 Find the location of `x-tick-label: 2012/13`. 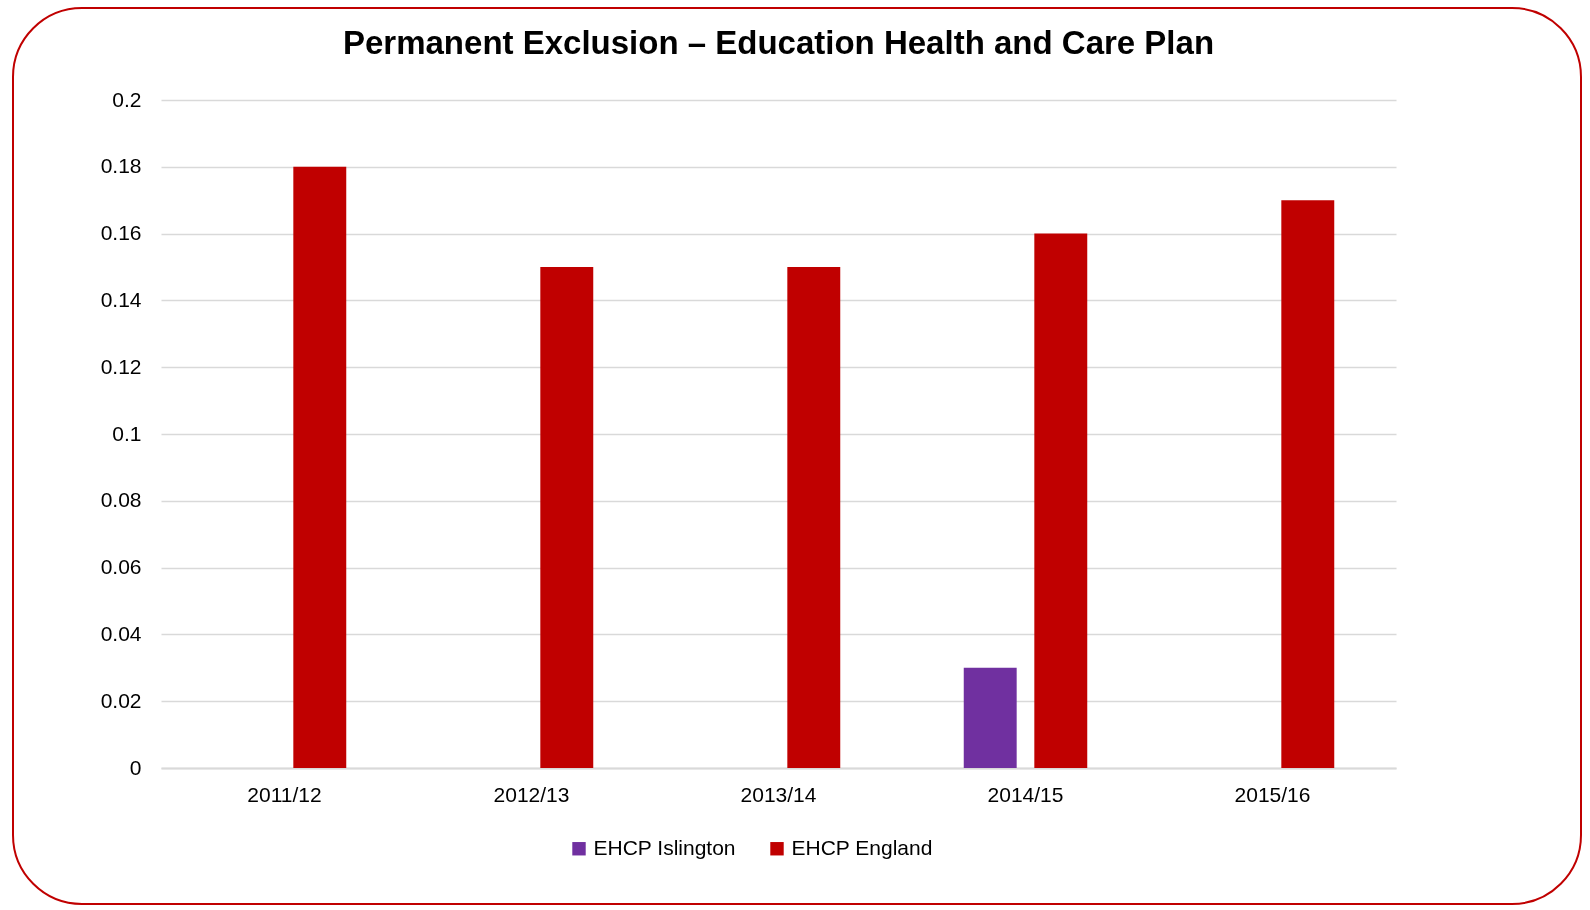

x-tick-label: 2012/13 is located at coordinates (531, 794).